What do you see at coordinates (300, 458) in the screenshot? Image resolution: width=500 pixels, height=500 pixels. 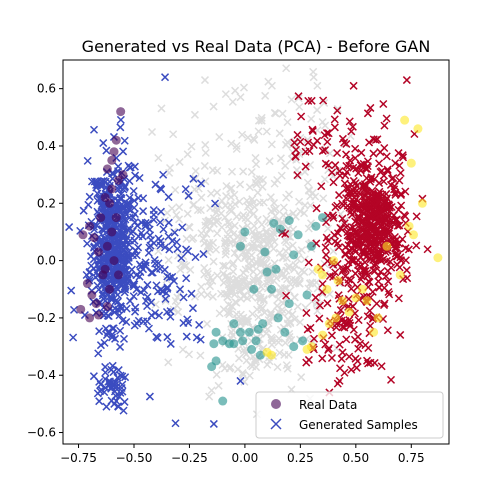 I see `x-tick-label: 0.25` at bounding box center [300, 458].